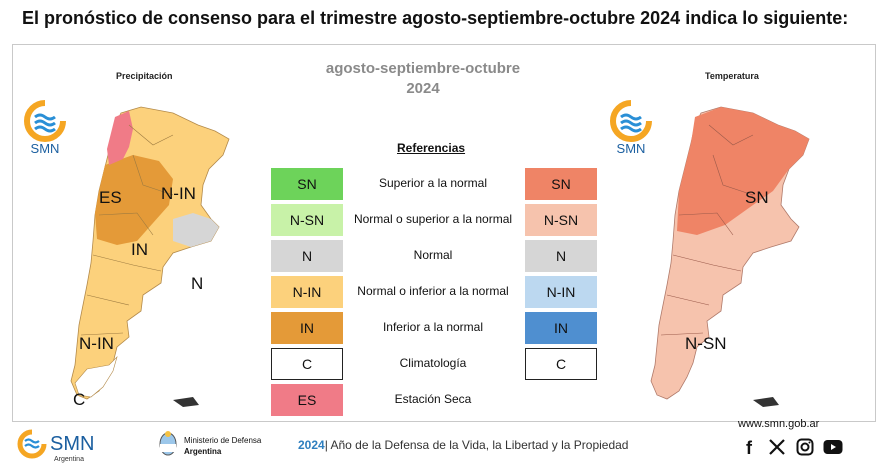 Image resolution: width=887 pixels, height=476 pixels. What do you see at coordinates (561, 256) in the screenshot?
I see `legend-temp-n: N` at bounding box center [561, 256].